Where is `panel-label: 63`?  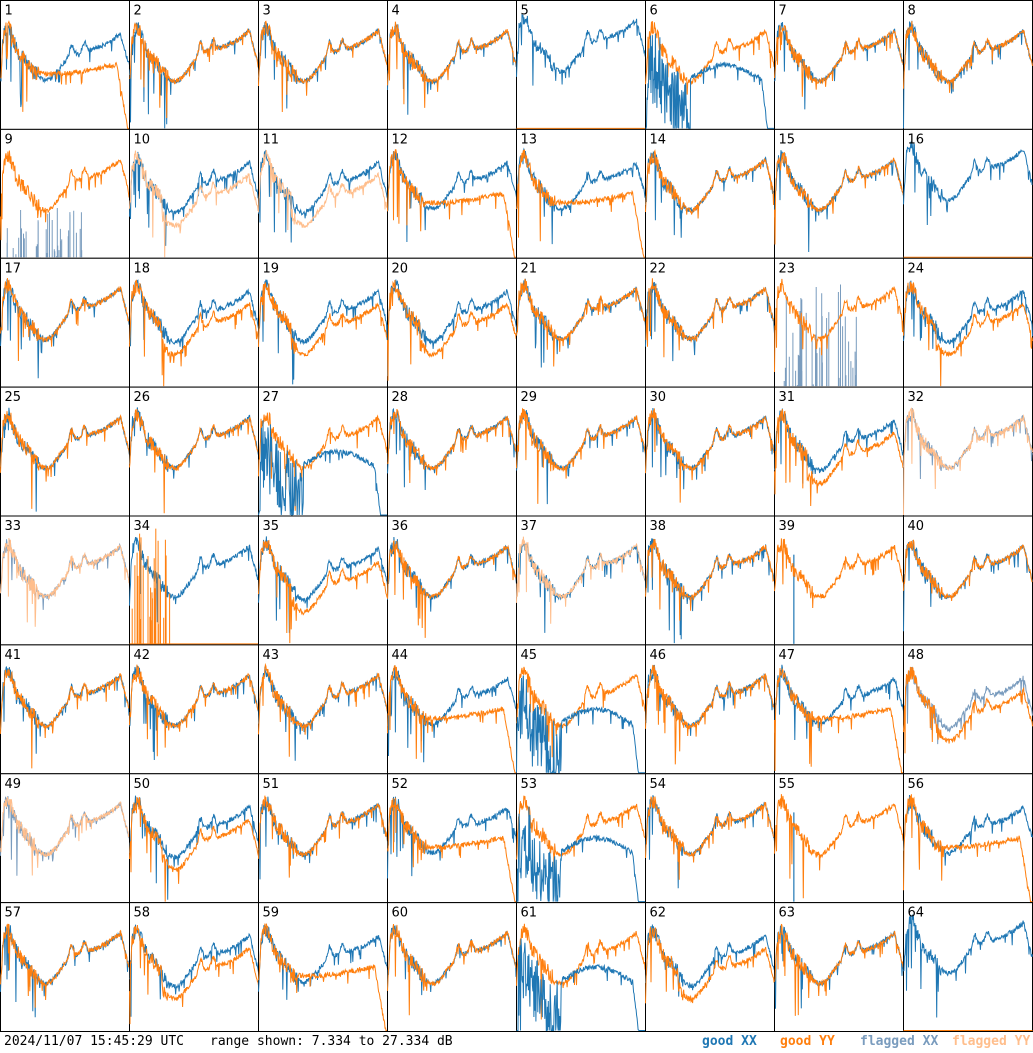 panel-label: 63 is located at coordinates (787, 913).